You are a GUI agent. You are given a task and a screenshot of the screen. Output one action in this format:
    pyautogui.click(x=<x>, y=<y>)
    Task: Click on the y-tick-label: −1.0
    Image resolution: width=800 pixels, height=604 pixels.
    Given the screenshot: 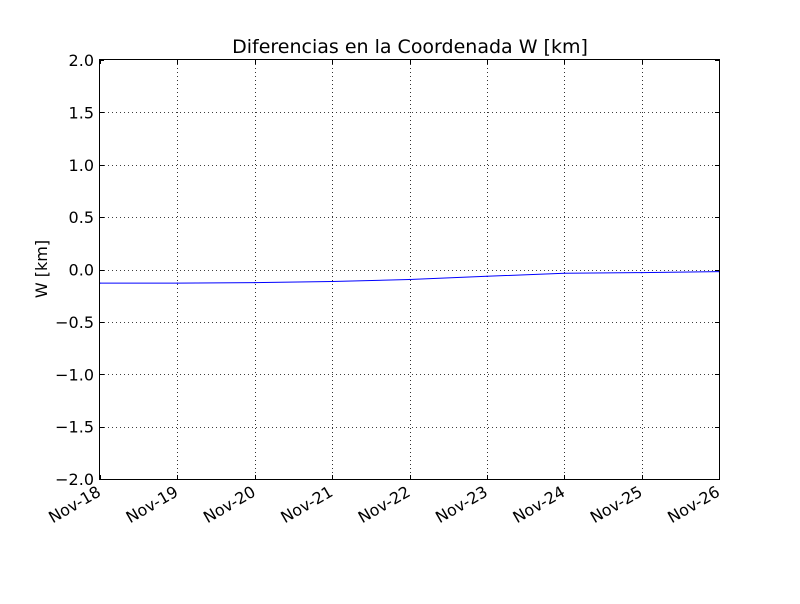 What is the action you would take?
    pyautogui.click(x=74, y=374)
    